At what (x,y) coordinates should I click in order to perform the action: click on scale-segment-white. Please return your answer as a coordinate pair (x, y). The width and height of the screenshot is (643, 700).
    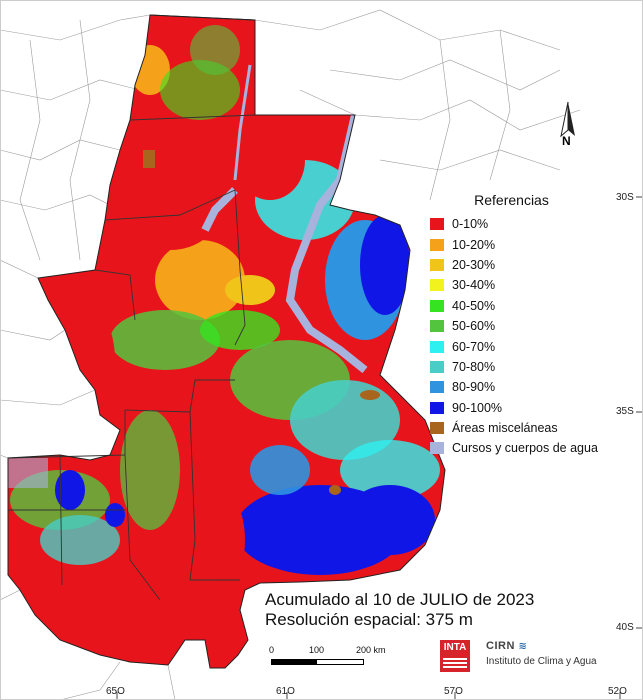
    Looking at the image, I should click on (340, 662).